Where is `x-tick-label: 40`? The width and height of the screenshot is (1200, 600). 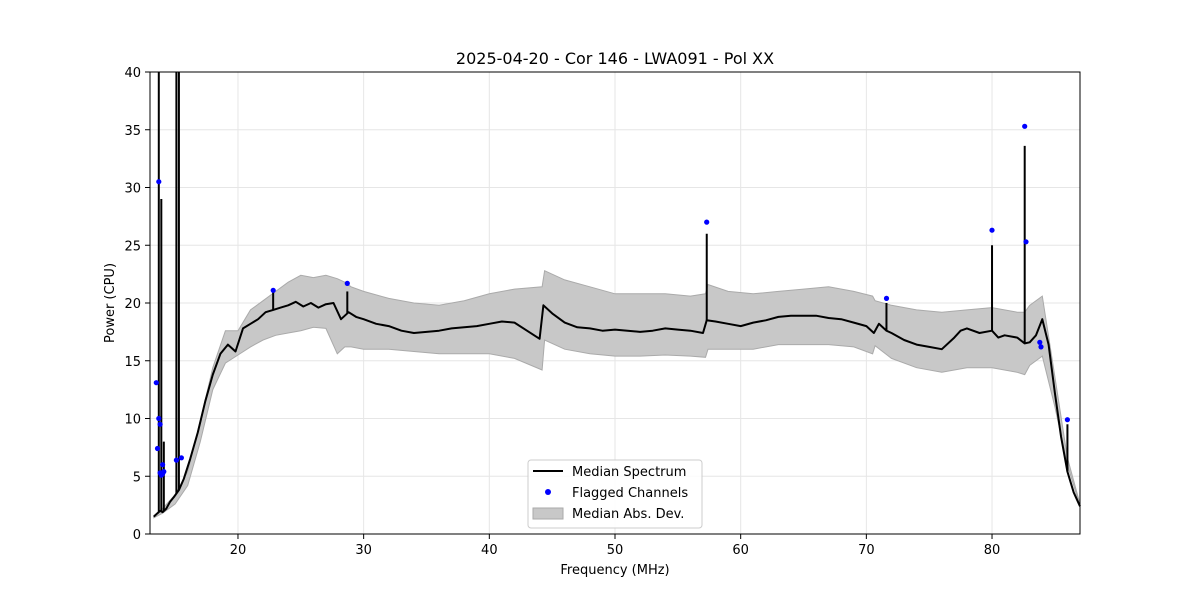
x-tick-label: 40 is located at coordinates (489, 550).